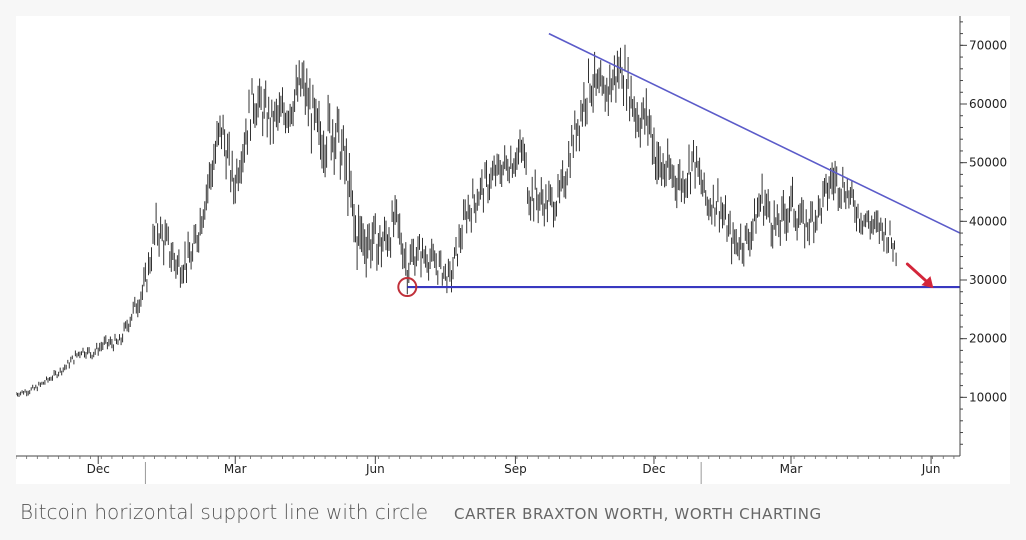 This screenshot has height=540, width=1026. Describe the element at coordinates (988, 221) in the screenshot. I see `y-tick-label: 40000` at that location.